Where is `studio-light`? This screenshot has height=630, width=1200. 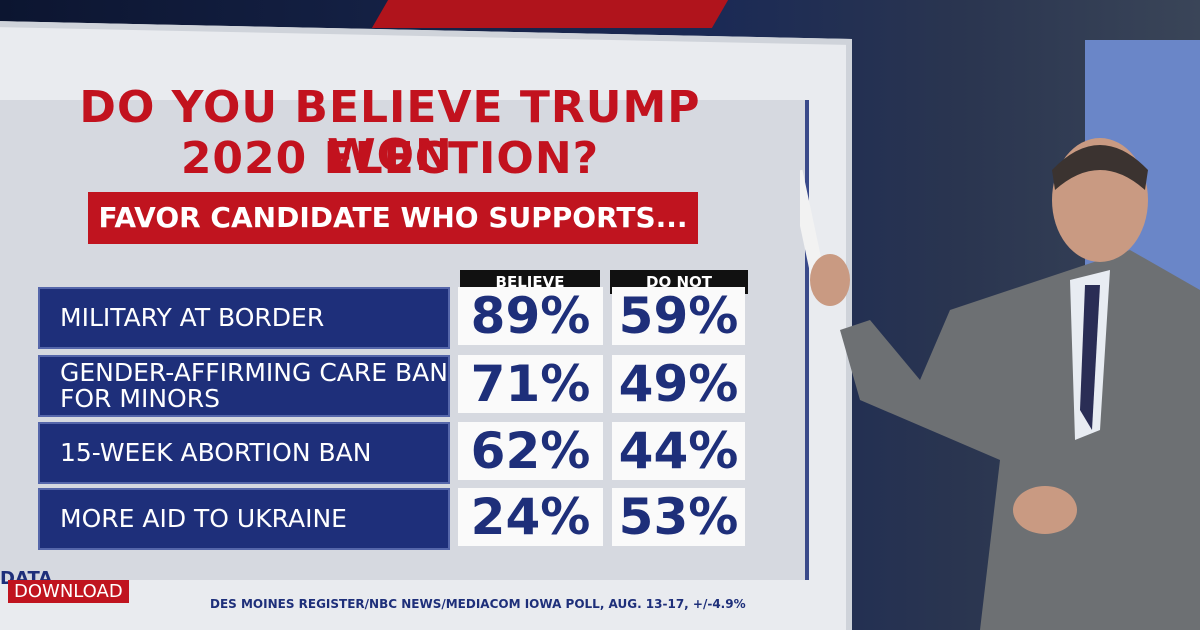
studio-light is located at coordinates (550, 14).